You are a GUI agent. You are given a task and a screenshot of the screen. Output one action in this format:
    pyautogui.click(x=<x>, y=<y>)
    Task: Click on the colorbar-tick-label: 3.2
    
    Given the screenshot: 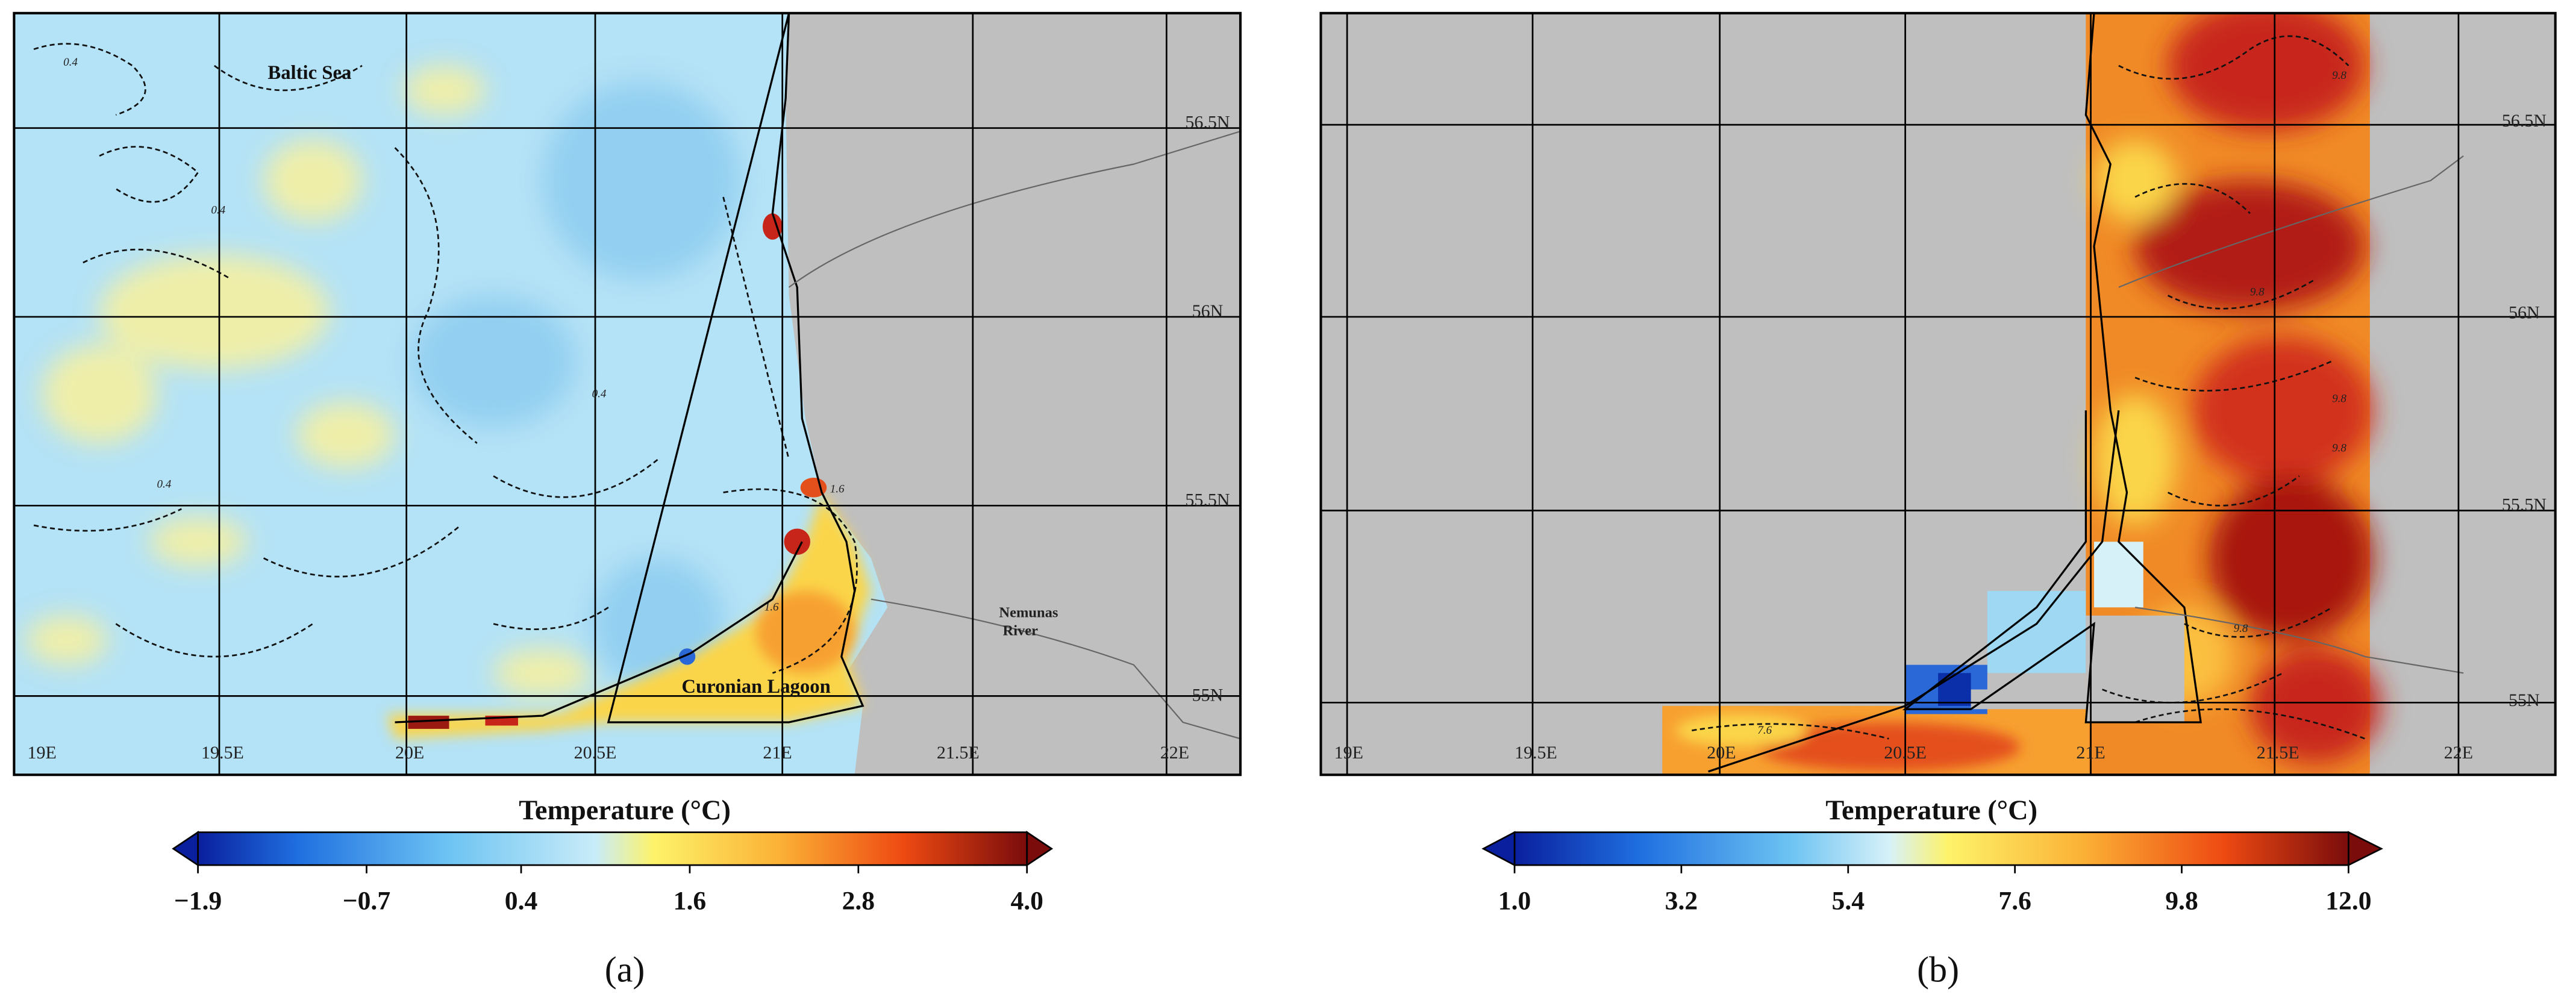 What is the action you would take?
    pyautogui.click(x=1682, y=901)
    